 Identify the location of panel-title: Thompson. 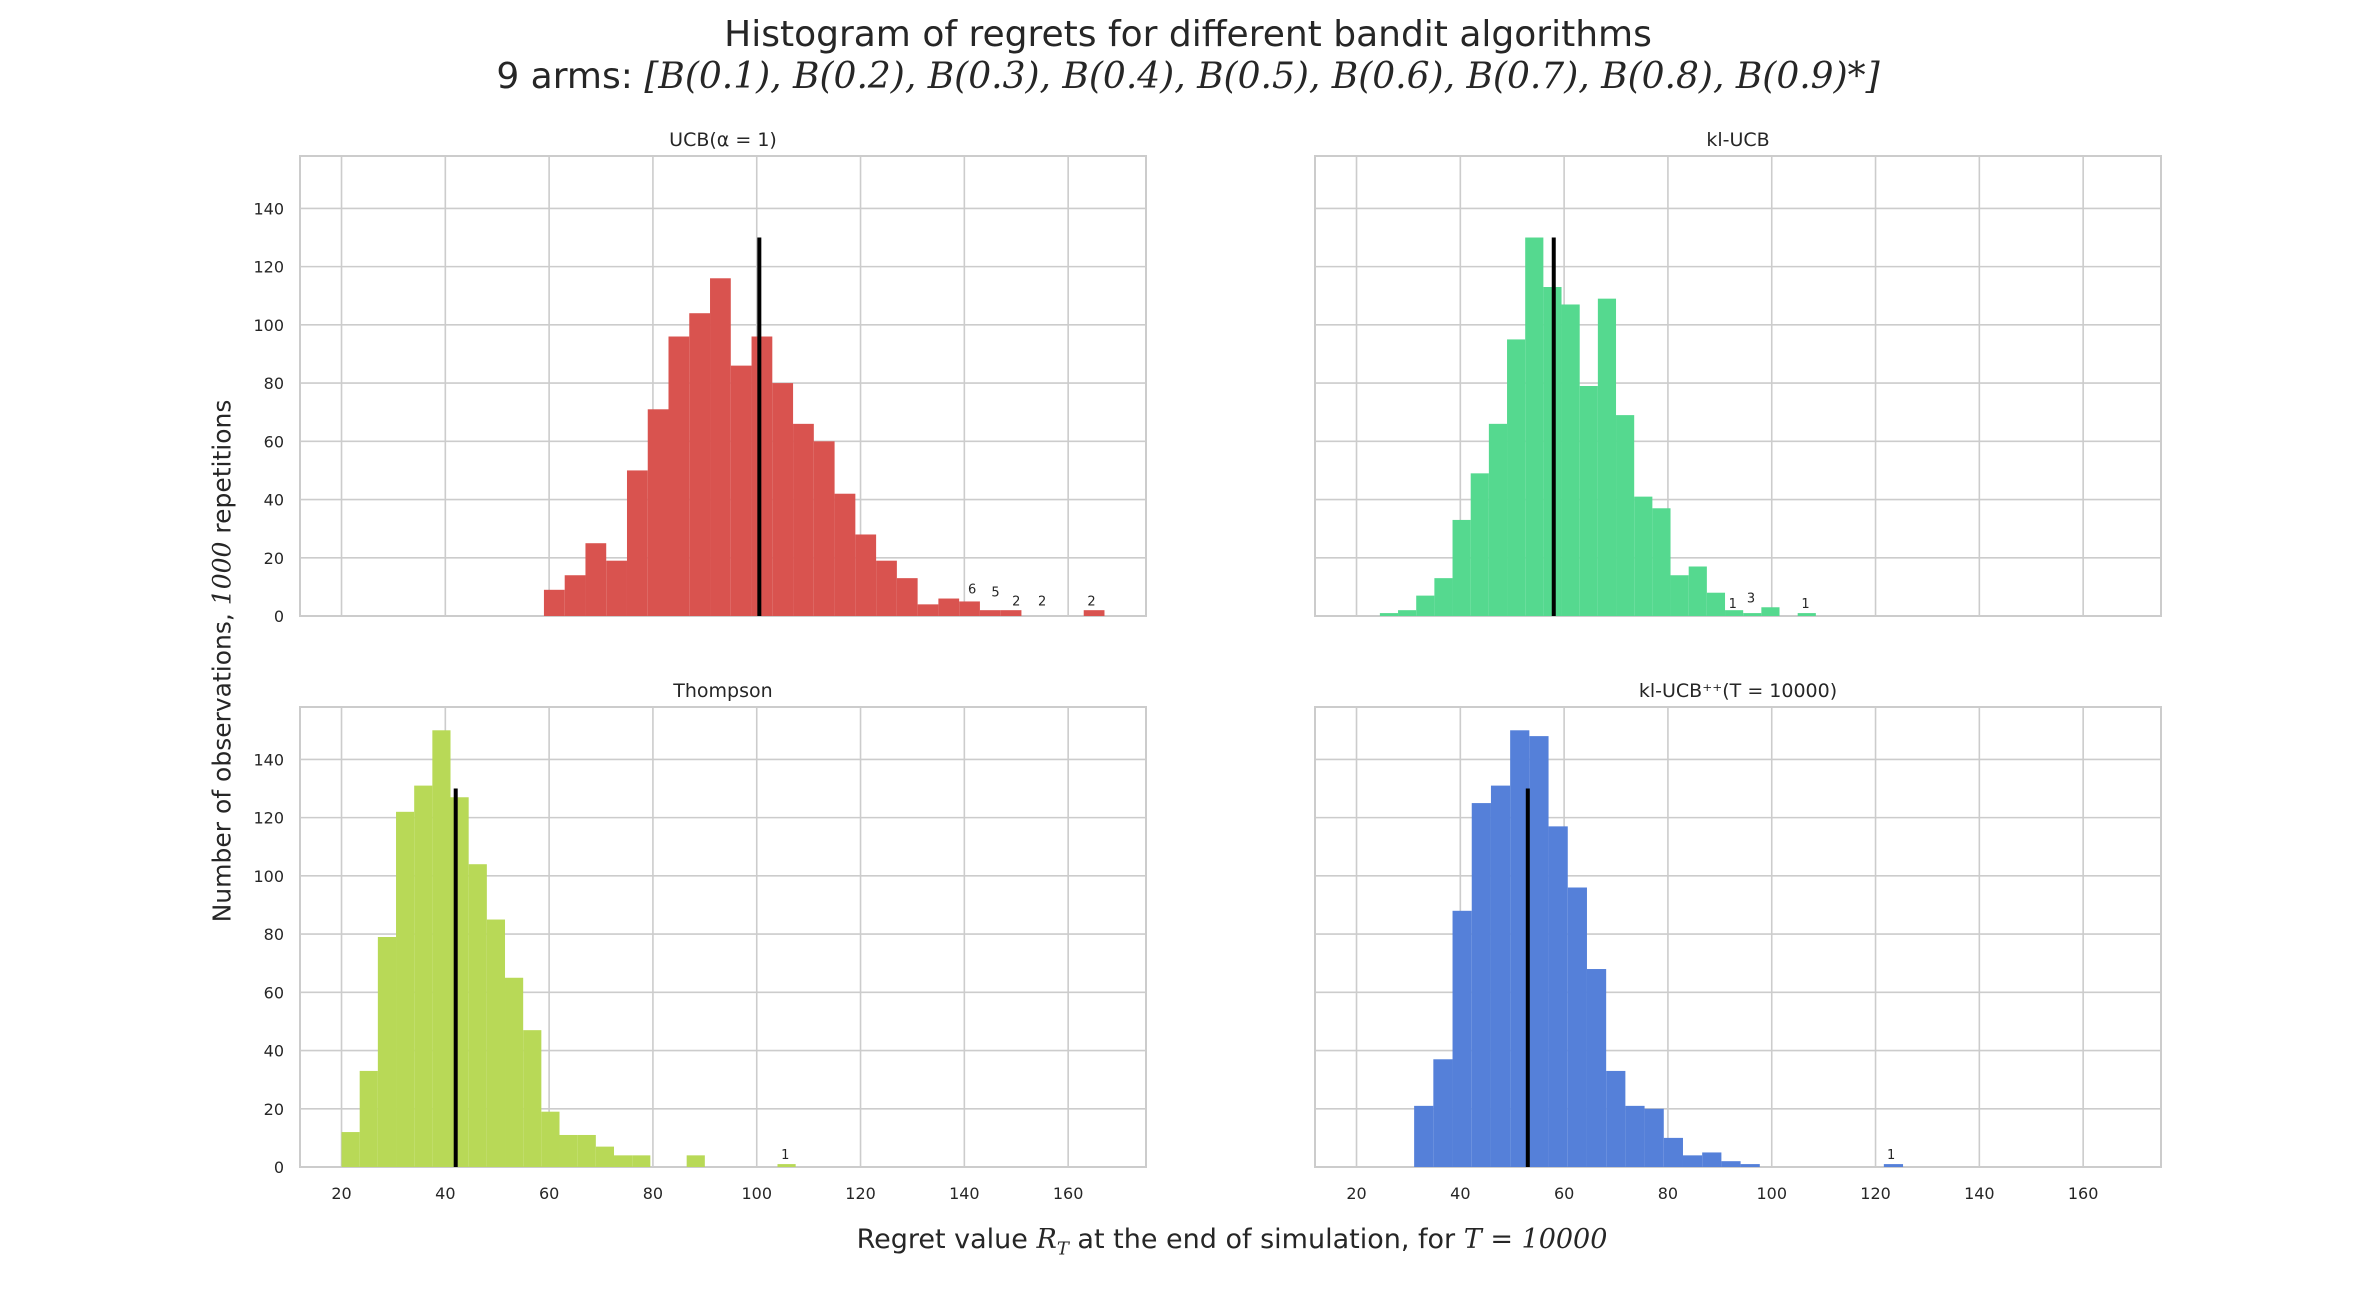
(722, 691).